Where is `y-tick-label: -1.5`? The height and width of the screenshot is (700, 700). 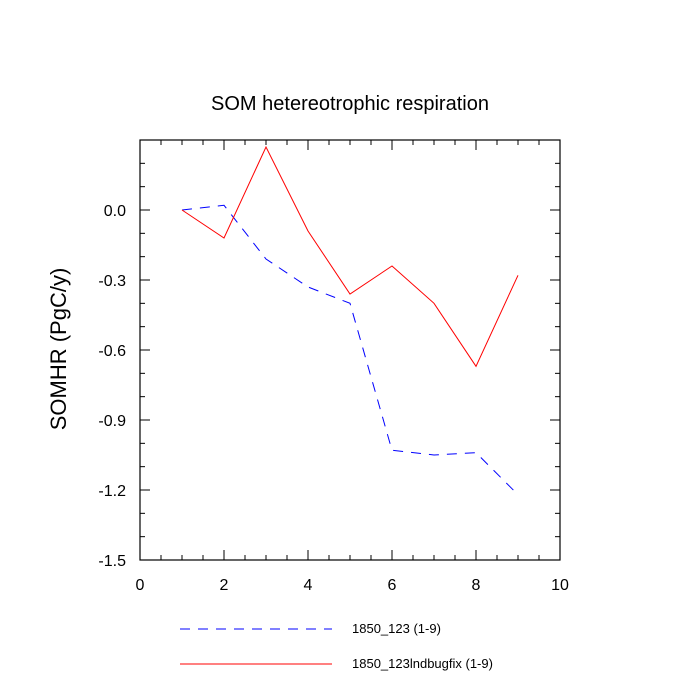
y-tick-label: -1.5 is located at coordinates (112, 561).